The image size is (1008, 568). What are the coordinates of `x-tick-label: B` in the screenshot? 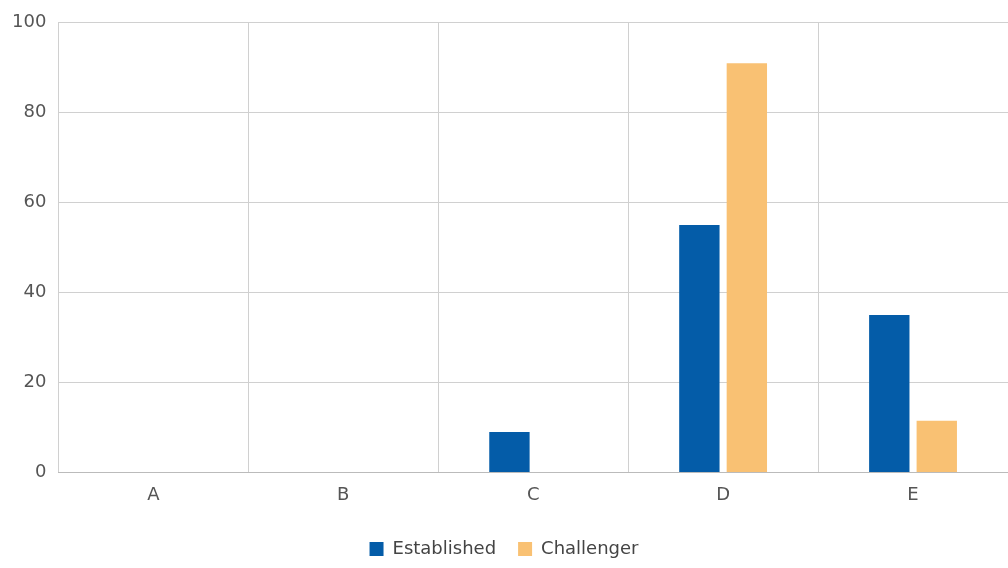 It's located at (343, 493).